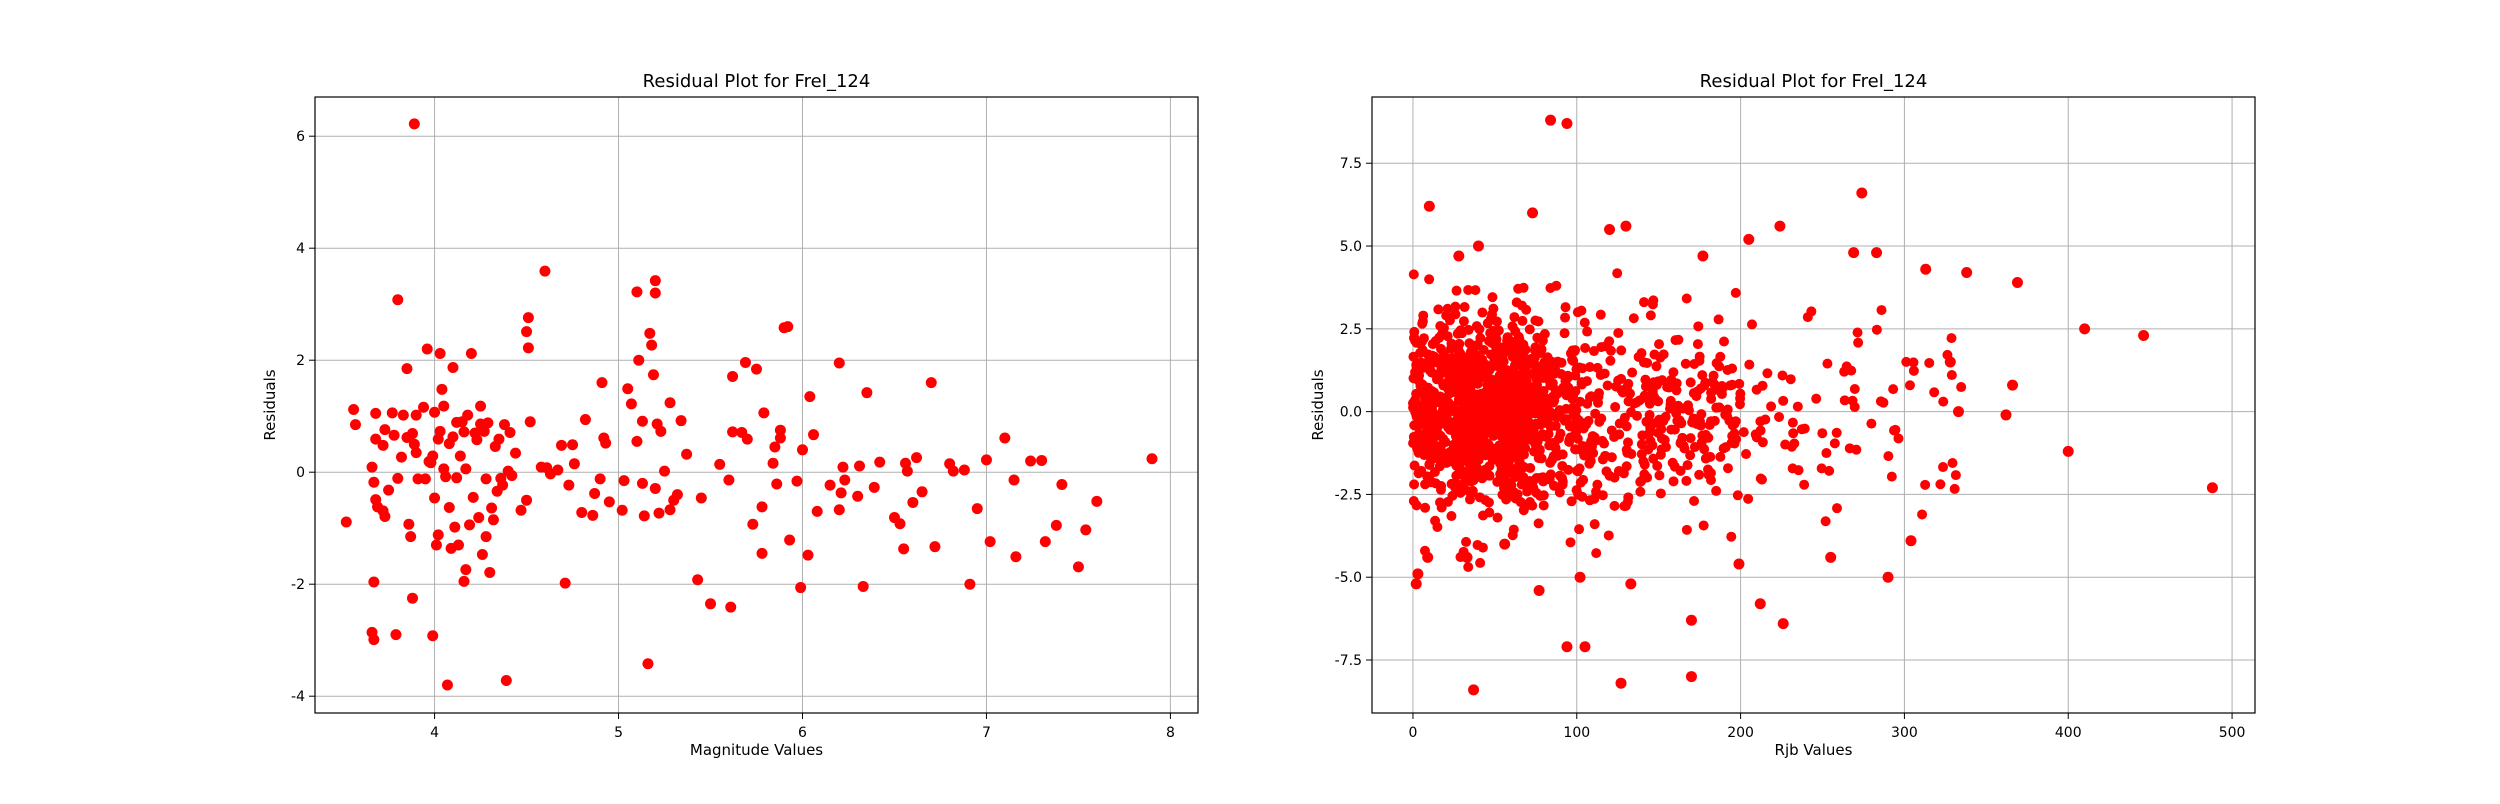 The width and height of the screenshot is (2500, 804). What do you see at coordinates (270, 404) in the screenshot?
I see `left-y-axis-label: Residuals` at bounding box center [270, 404].